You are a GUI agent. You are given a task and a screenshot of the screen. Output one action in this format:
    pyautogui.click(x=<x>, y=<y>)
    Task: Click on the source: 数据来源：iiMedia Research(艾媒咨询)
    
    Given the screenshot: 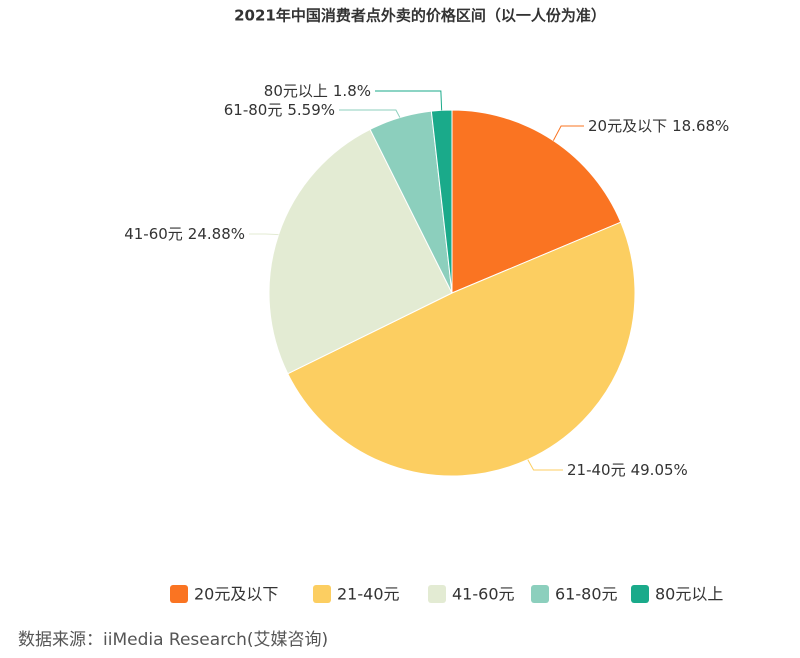 What is the action you would take?
    pyautogui.click(x=173, y=640)
    